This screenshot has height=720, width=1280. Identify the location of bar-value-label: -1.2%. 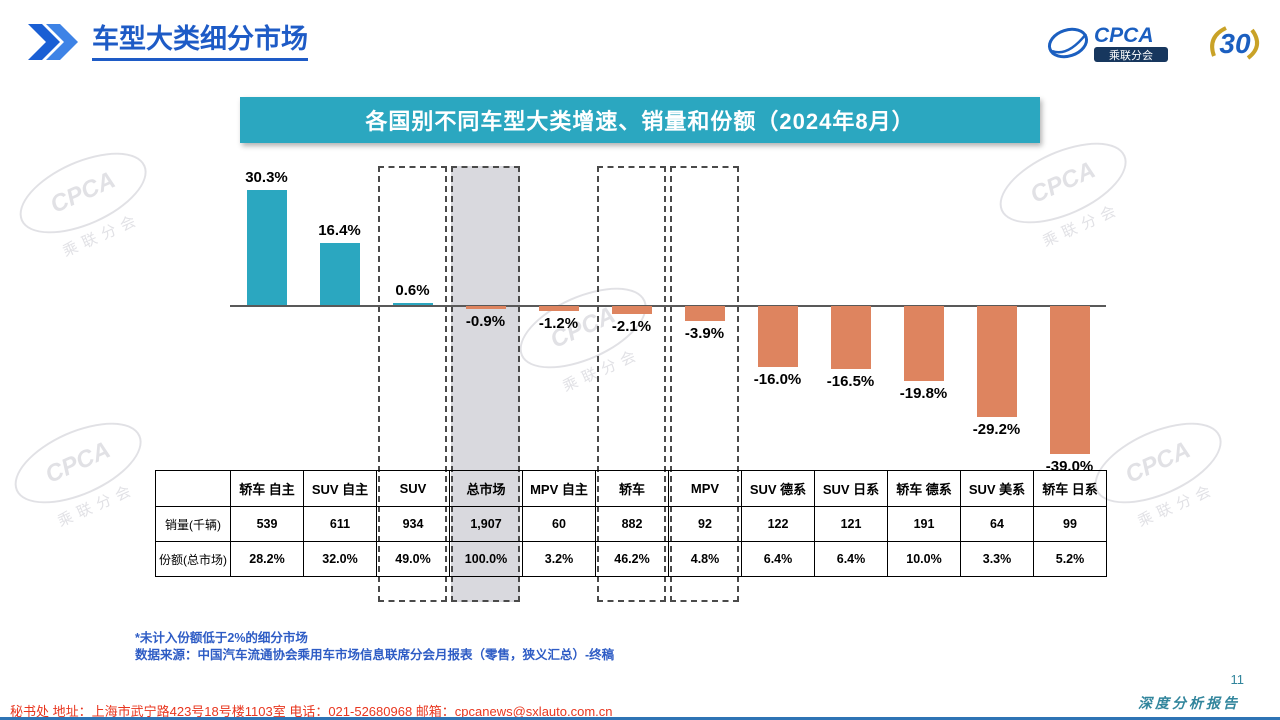
(558, 323).